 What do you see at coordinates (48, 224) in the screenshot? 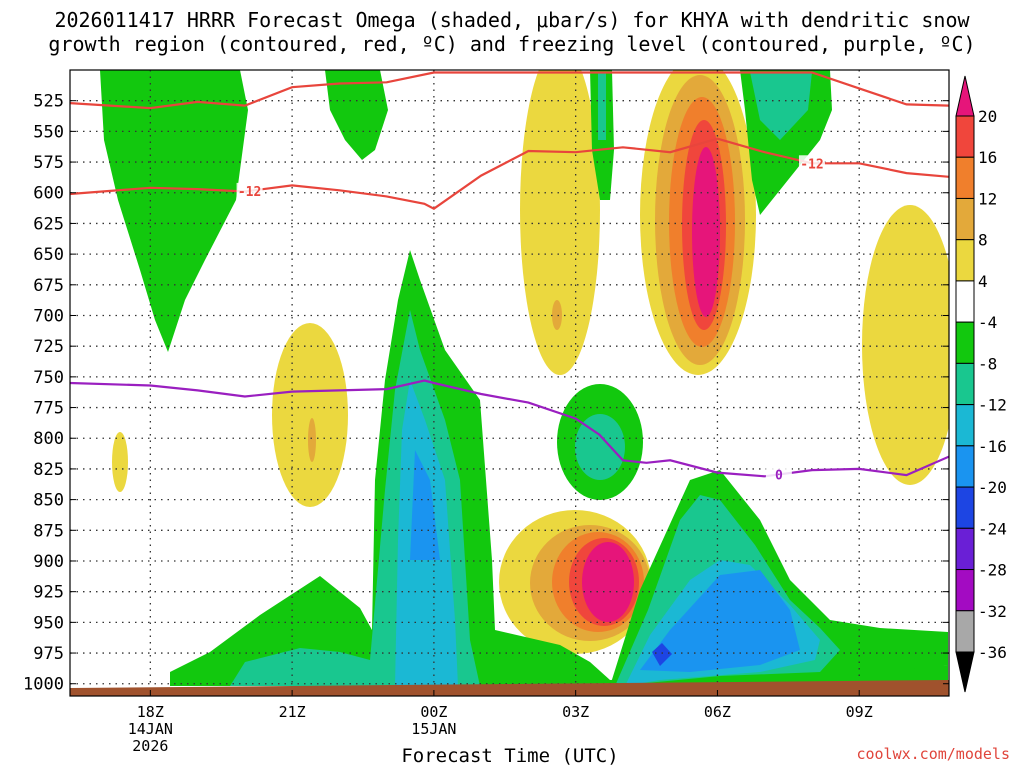
I see `y-tick-label: 625` at bounding box center [48, 224].